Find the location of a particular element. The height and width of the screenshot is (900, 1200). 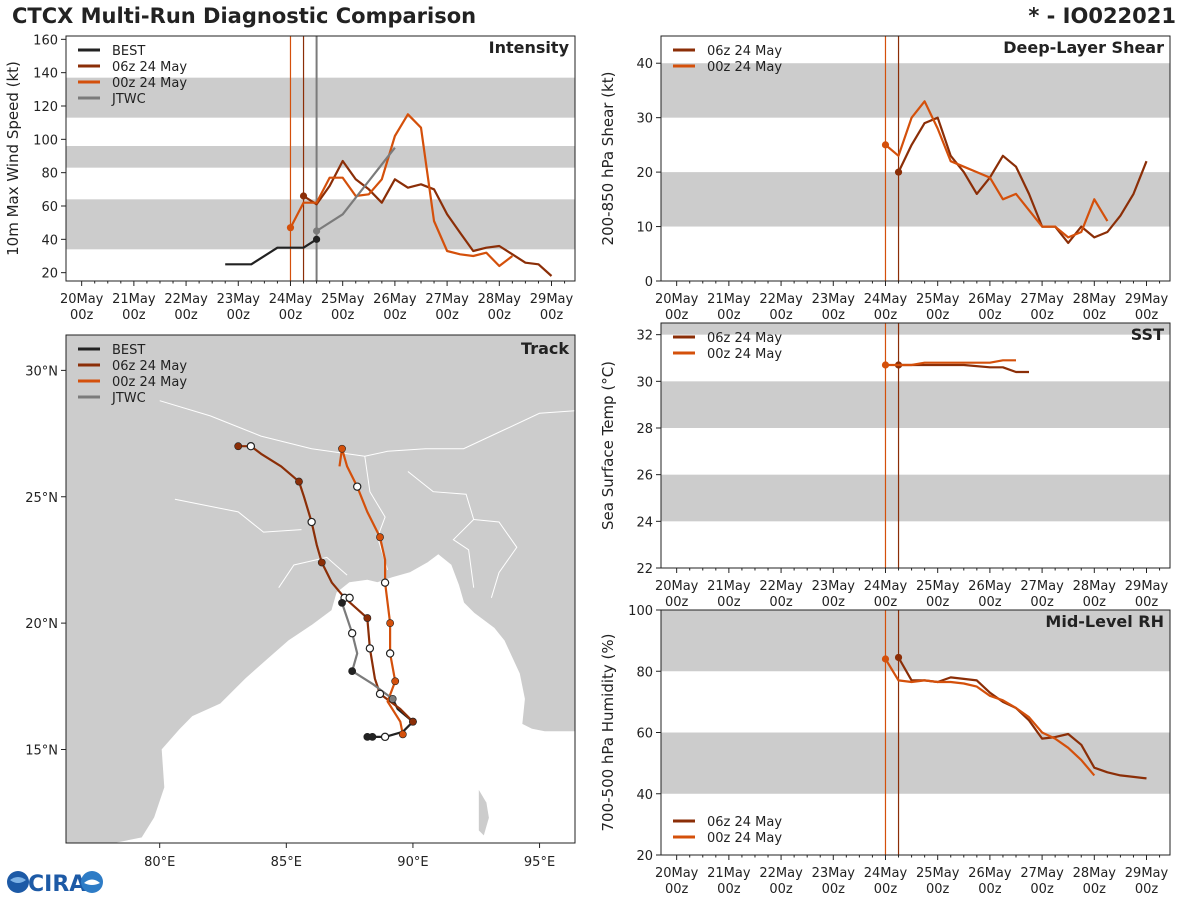

x-tick-label: 24May is located at coordinates (886, 873).